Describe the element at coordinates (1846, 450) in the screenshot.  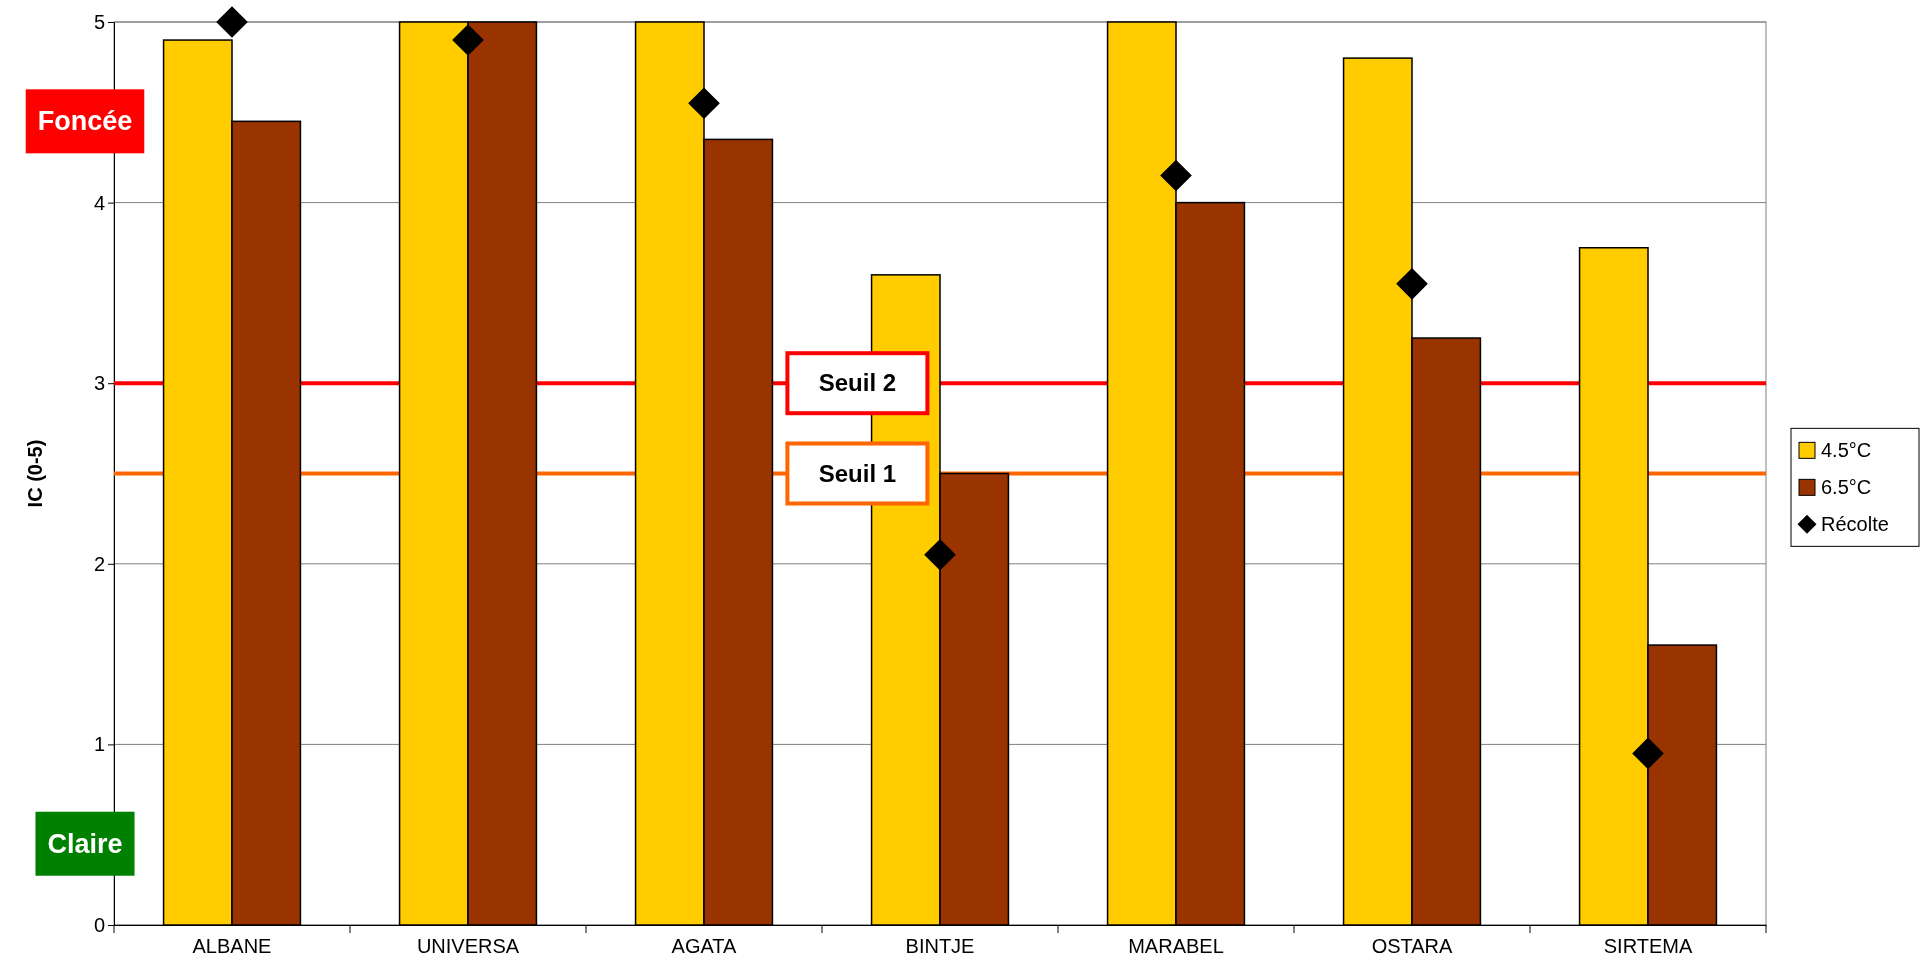
I see `legend-label: 4.5°C` at that location.